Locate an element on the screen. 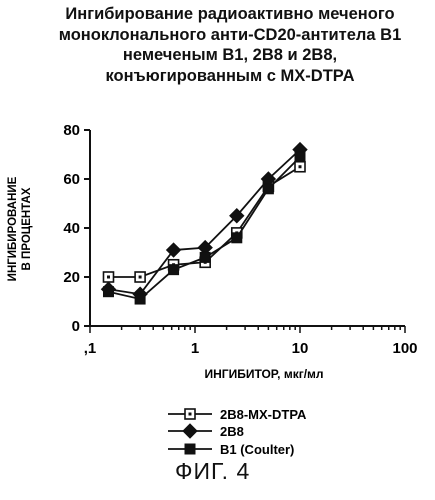 This screenshot has width=435, height=500. y-tick-label: 80 is located at coordinates (71, 130).